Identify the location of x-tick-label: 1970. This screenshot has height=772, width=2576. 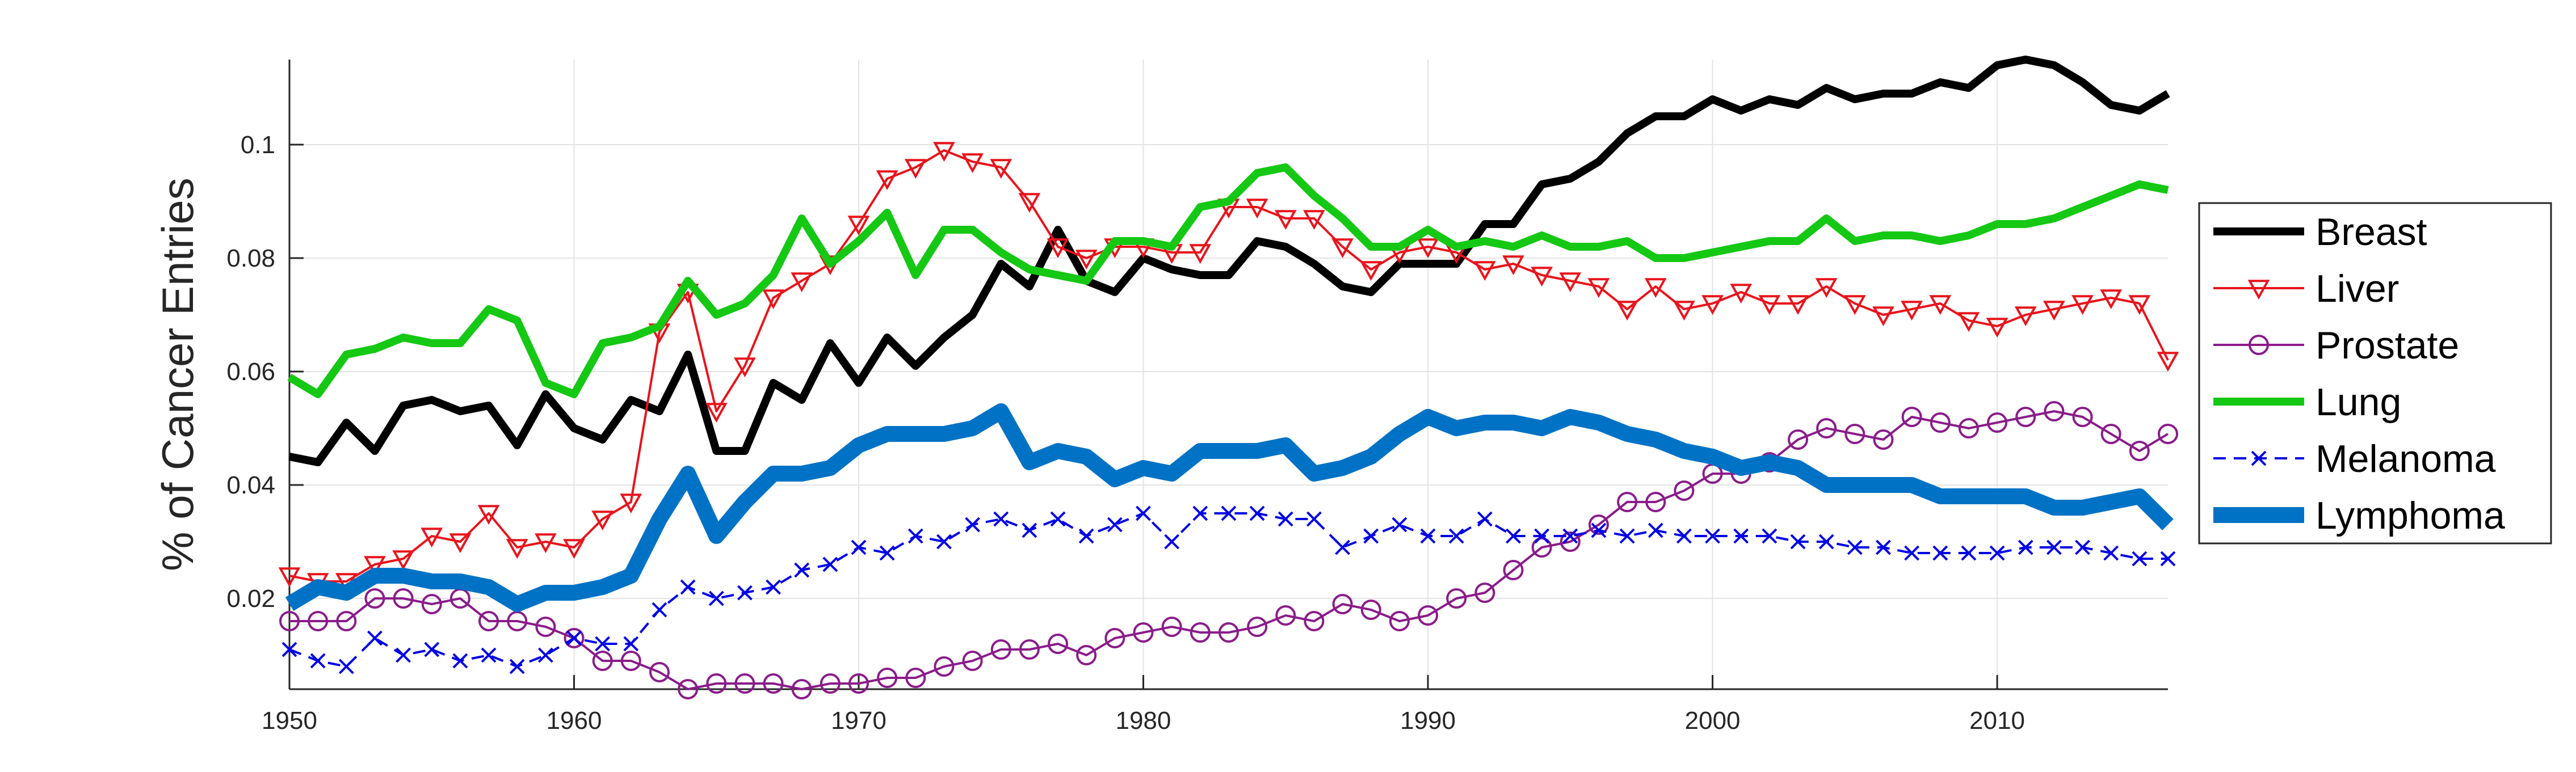
(858, 721).